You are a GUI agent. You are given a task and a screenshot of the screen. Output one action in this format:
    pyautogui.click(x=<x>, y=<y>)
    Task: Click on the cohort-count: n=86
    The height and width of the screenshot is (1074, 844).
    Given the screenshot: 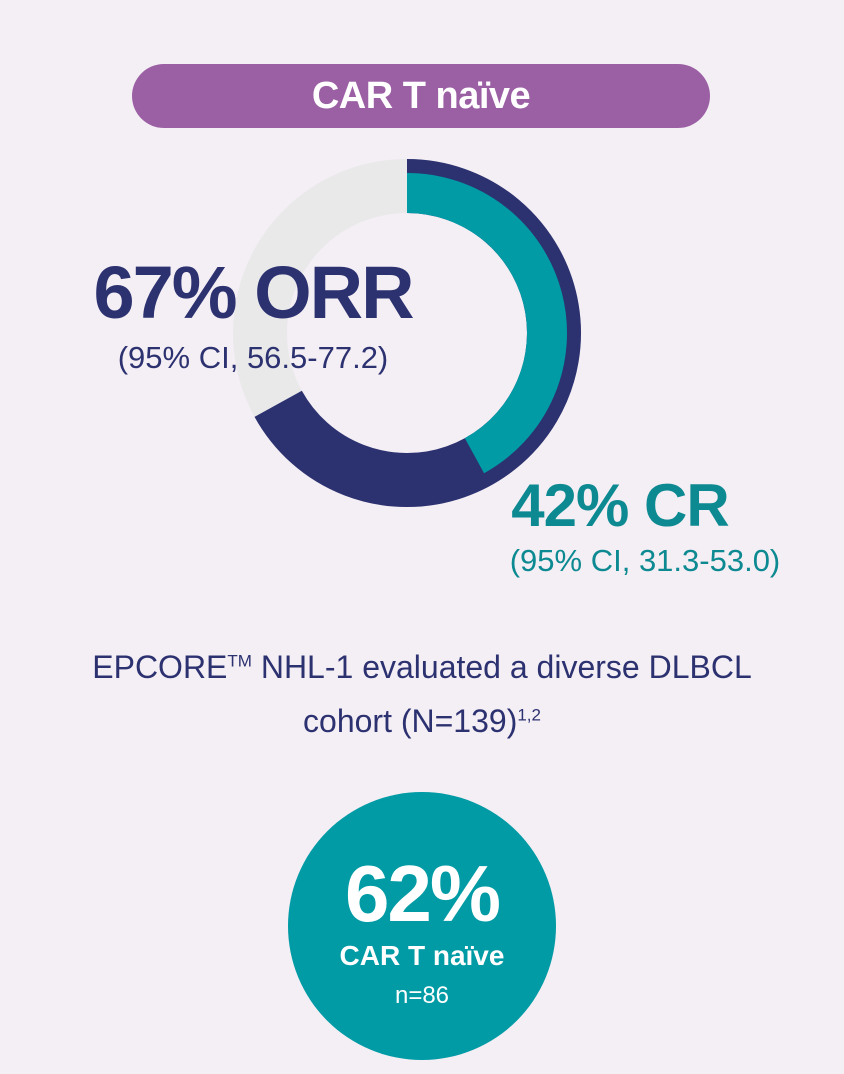 What is the action you would take?
    pyautogui.click(x=422, y=995)
    